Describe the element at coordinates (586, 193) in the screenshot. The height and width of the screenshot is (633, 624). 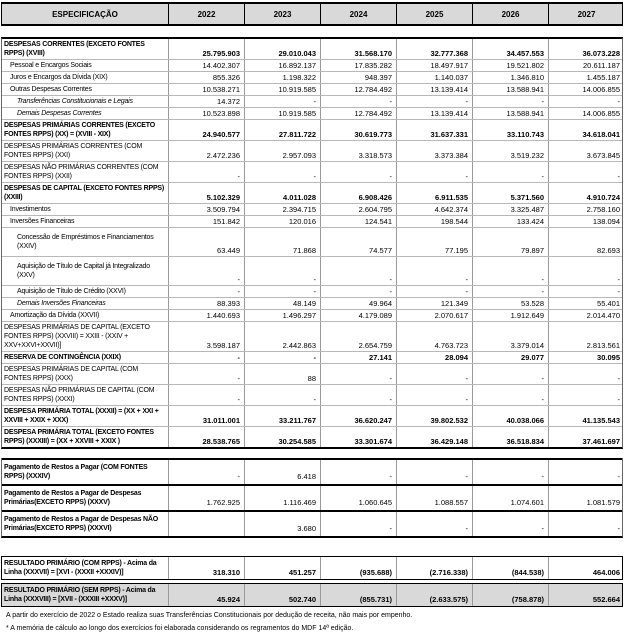
I see `cell-value: 4.910.724` at that location.